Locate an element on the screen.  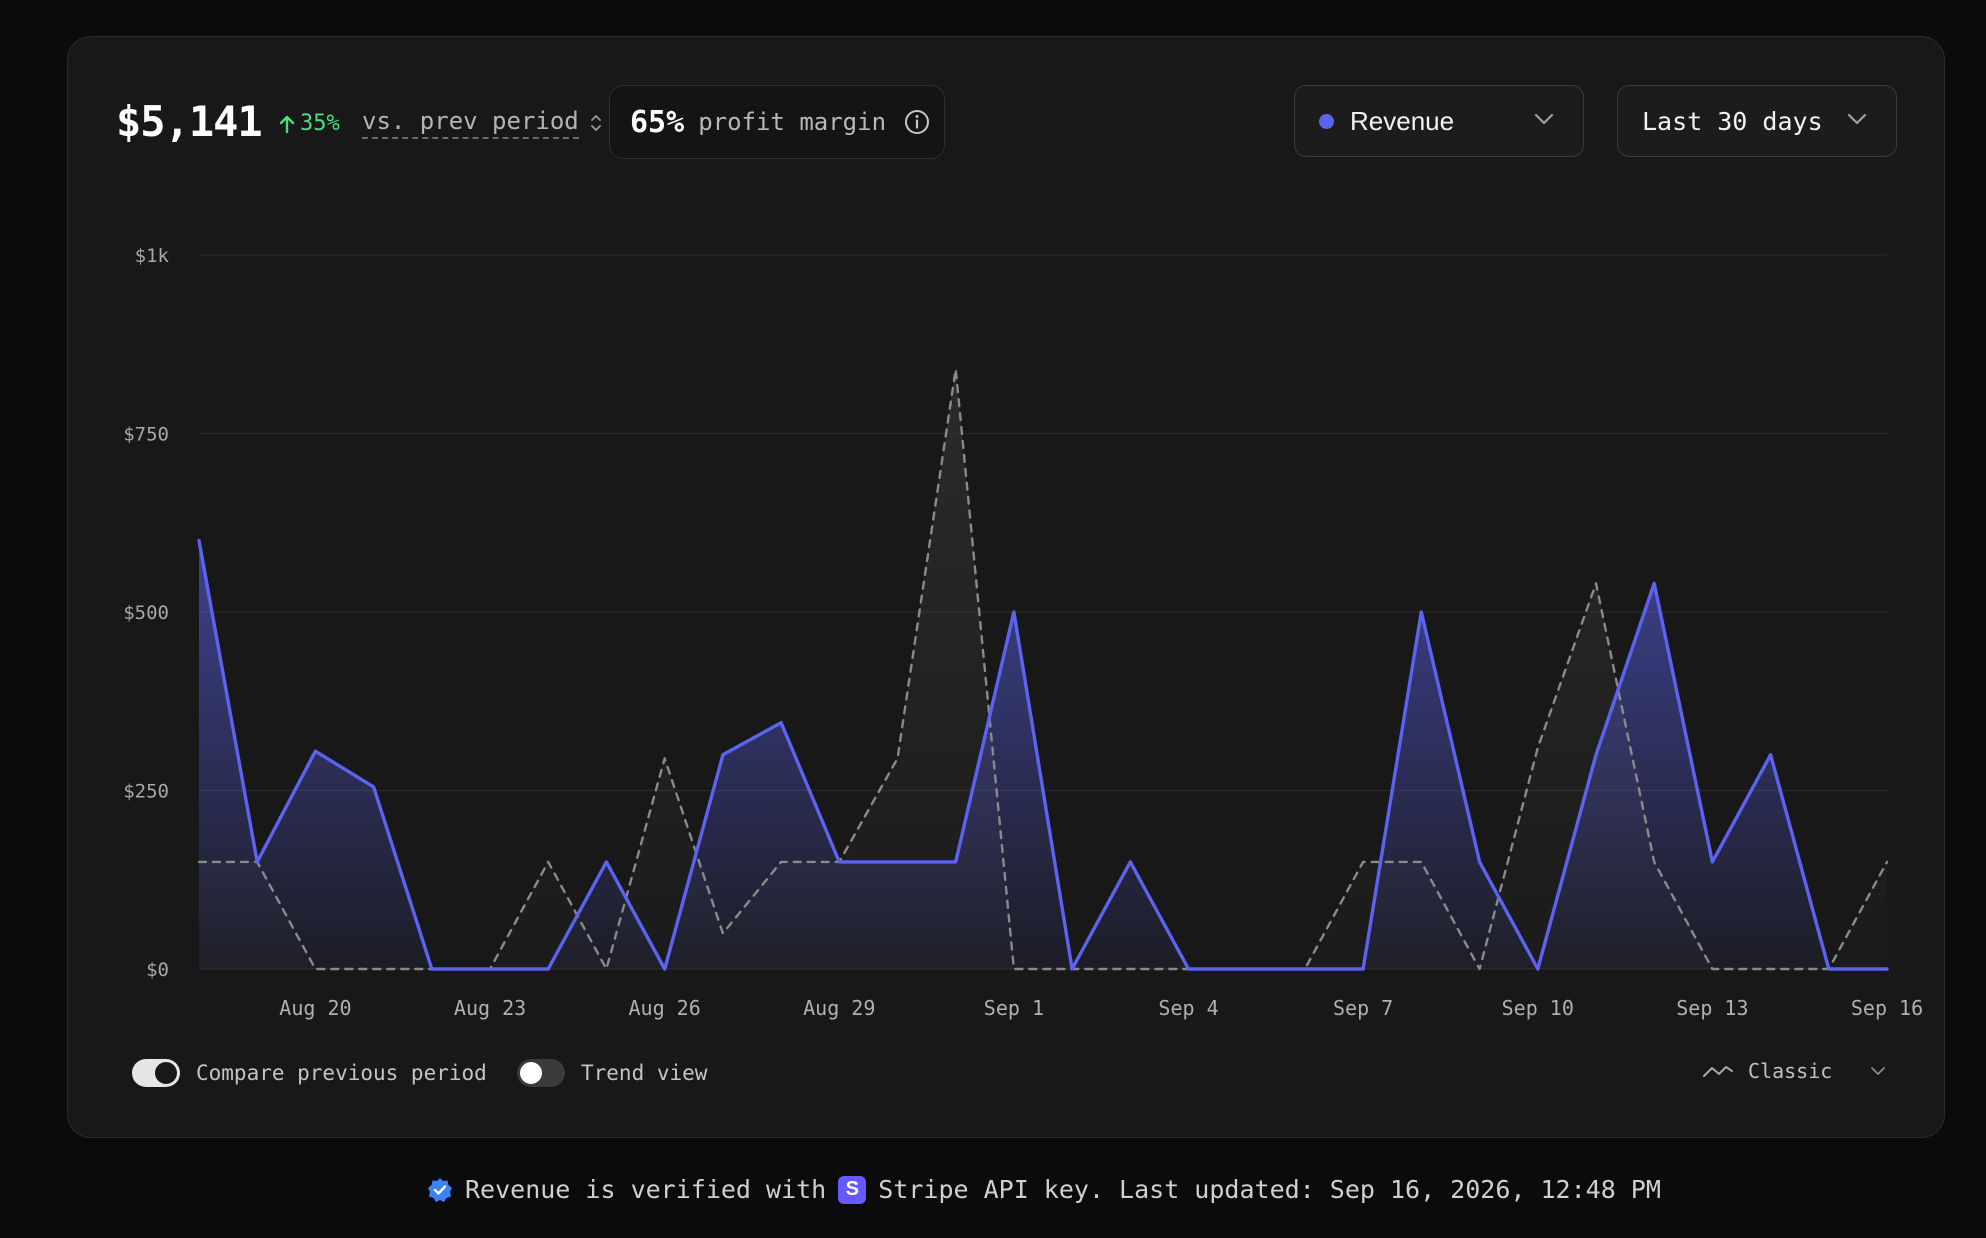
x-tick-label: Sep 10 is located at coordinates (1538, 1008).